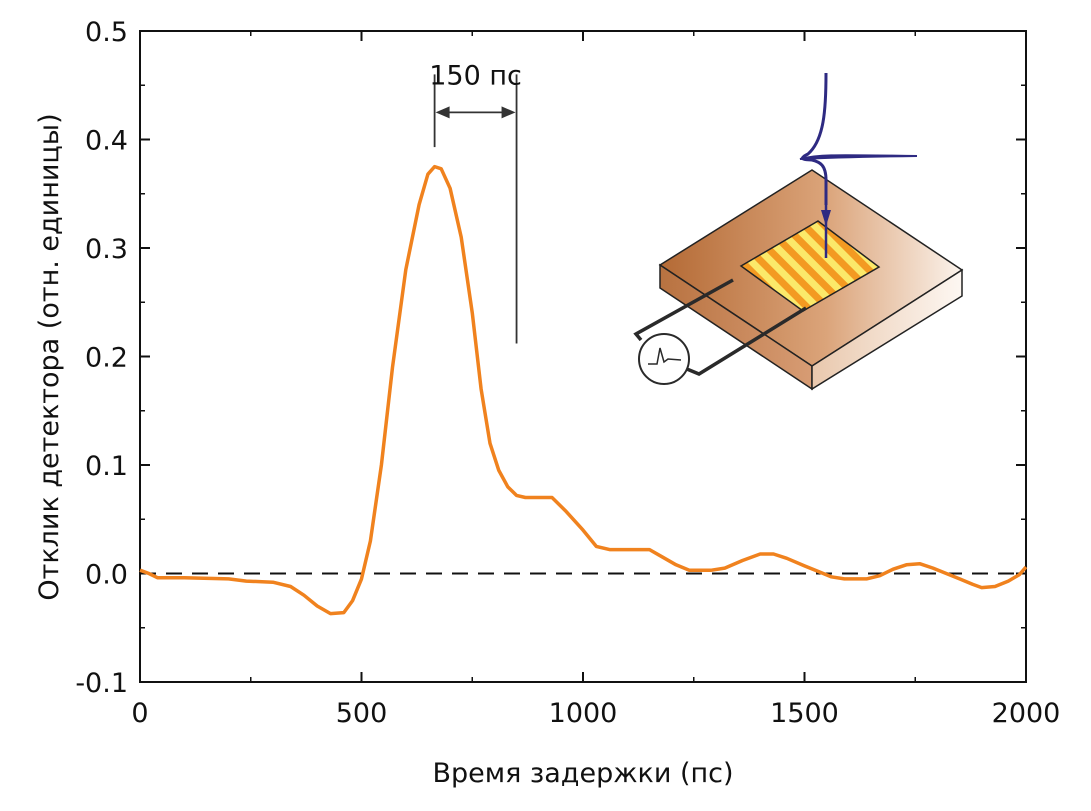 The width and height of the screenshot is (1091, 811). Describe the element at coordinates (1026, 713) in the screenshot. I see `x-tick-label: 2000` at that location.